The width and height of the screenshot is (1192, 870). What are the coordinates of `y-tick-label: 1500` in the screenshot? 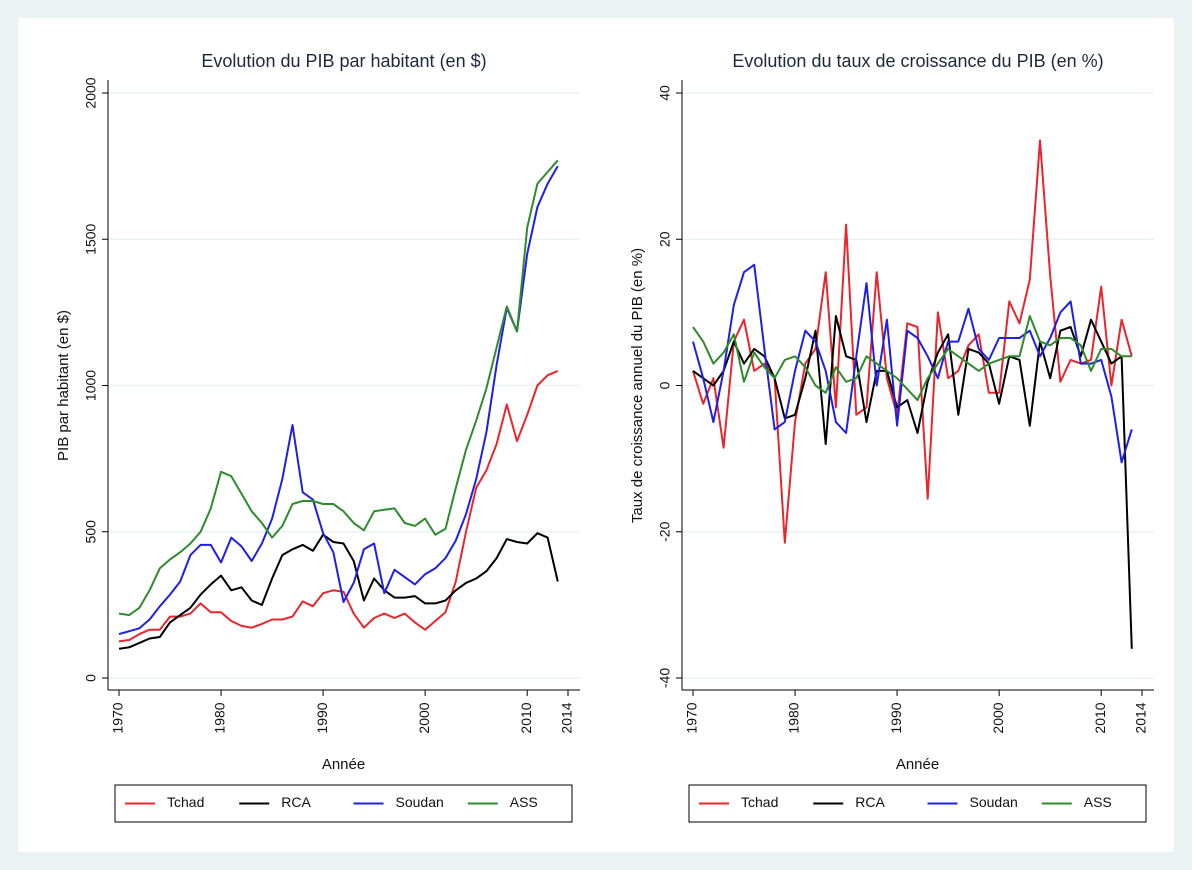 It's located at (91, 238).